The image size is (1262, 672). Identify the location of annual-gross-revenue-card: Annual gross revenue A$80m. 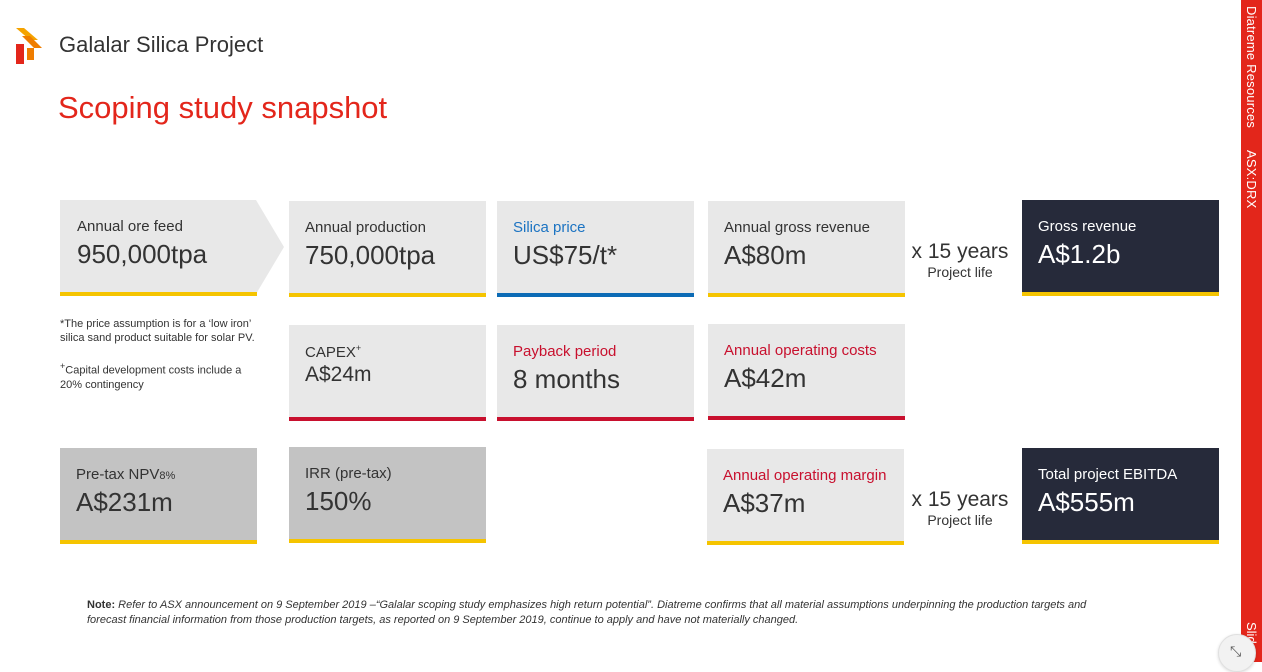
(806, 249).